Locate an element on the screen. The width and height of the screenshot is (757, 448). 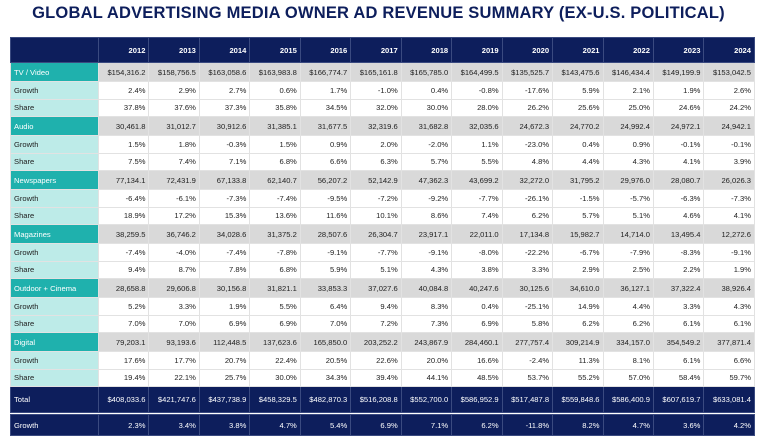
cell: -9.5% is located at coordinates (325, 198).